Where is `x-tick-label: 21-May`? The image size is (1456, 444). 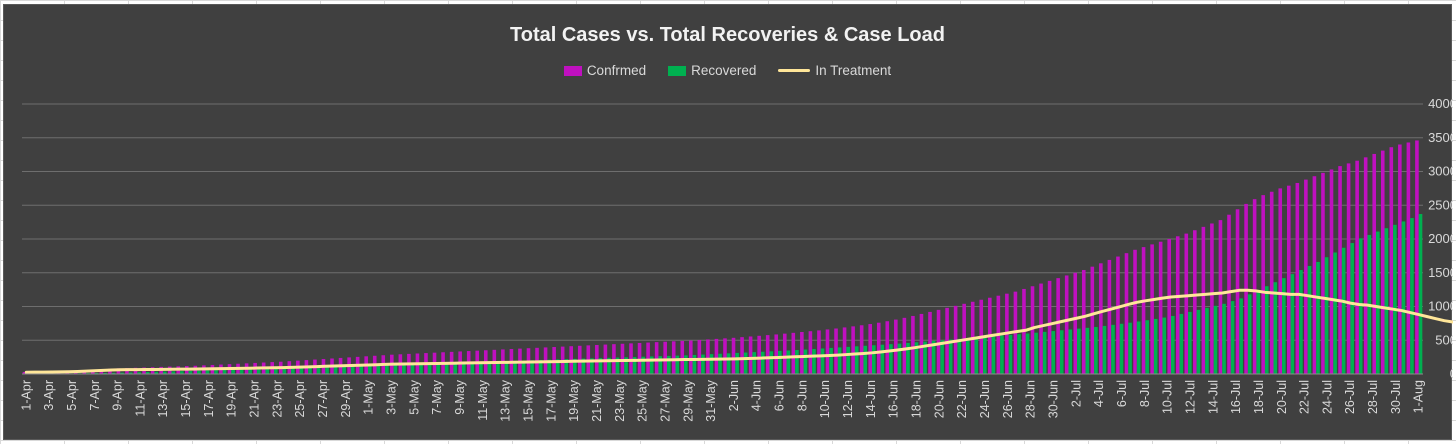 x-tick-label: 21-May is located at coordinates (597, 400).